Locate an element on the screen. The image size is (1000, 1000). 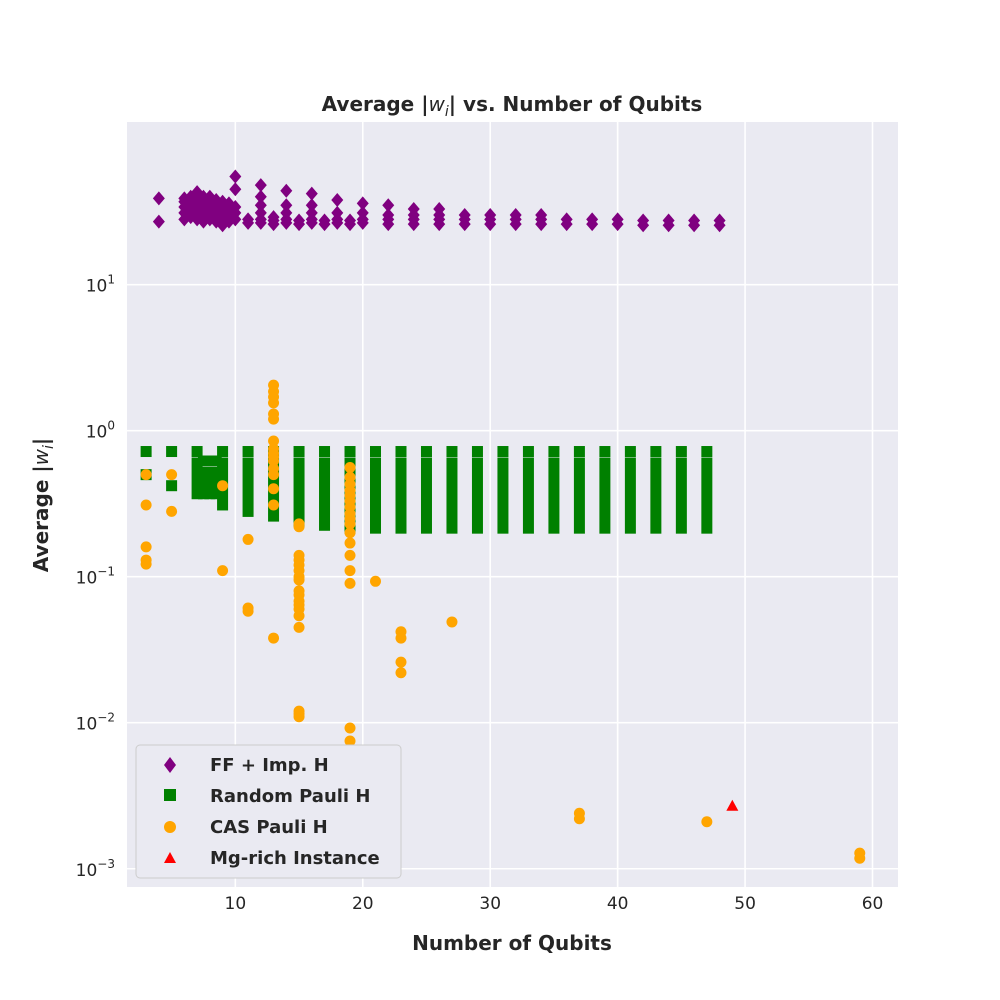
y-tick-label: 10⁰ is located at coordinates (100, 431).